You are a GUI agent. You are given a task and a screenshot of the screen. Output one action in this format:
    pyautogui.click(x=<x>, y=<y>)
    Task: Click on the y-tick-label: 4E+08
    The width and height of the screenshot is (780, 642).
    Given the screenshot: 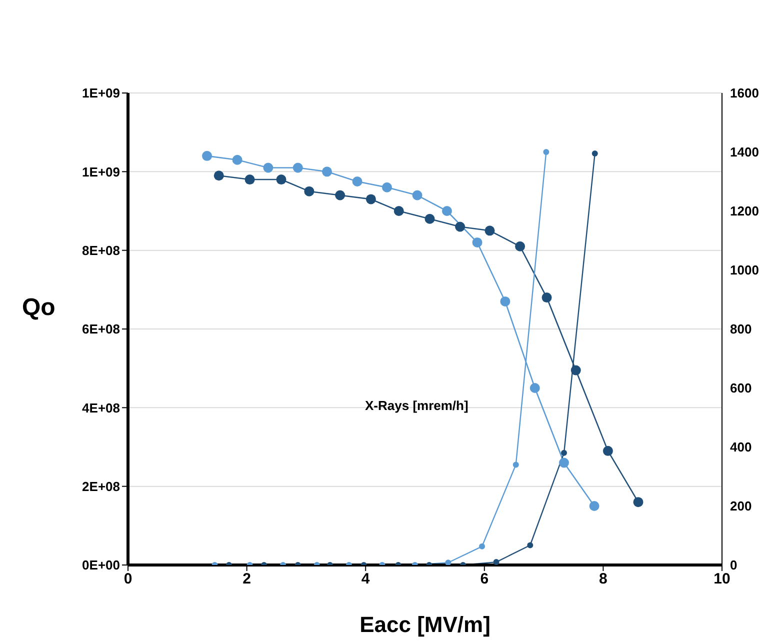 What is the action you would take?
    pyautogui.click(x=101, y=408)
    